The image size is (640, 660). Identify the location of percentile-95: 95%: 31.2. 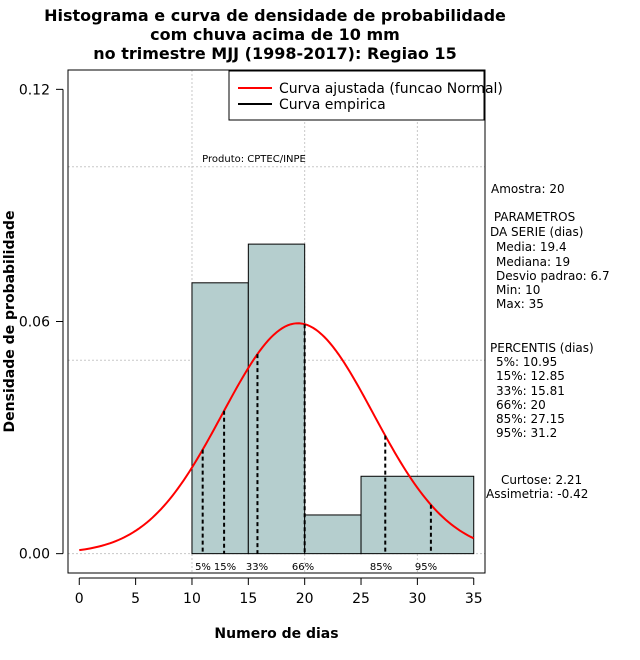
(527, 433).